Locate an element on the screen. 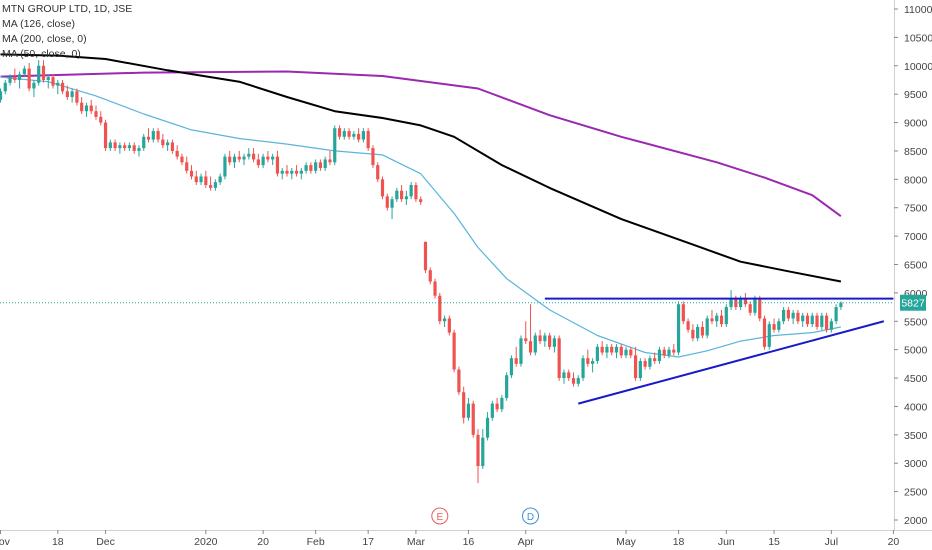  y-tick-label: 2500 is located at coordinates (916, 493).